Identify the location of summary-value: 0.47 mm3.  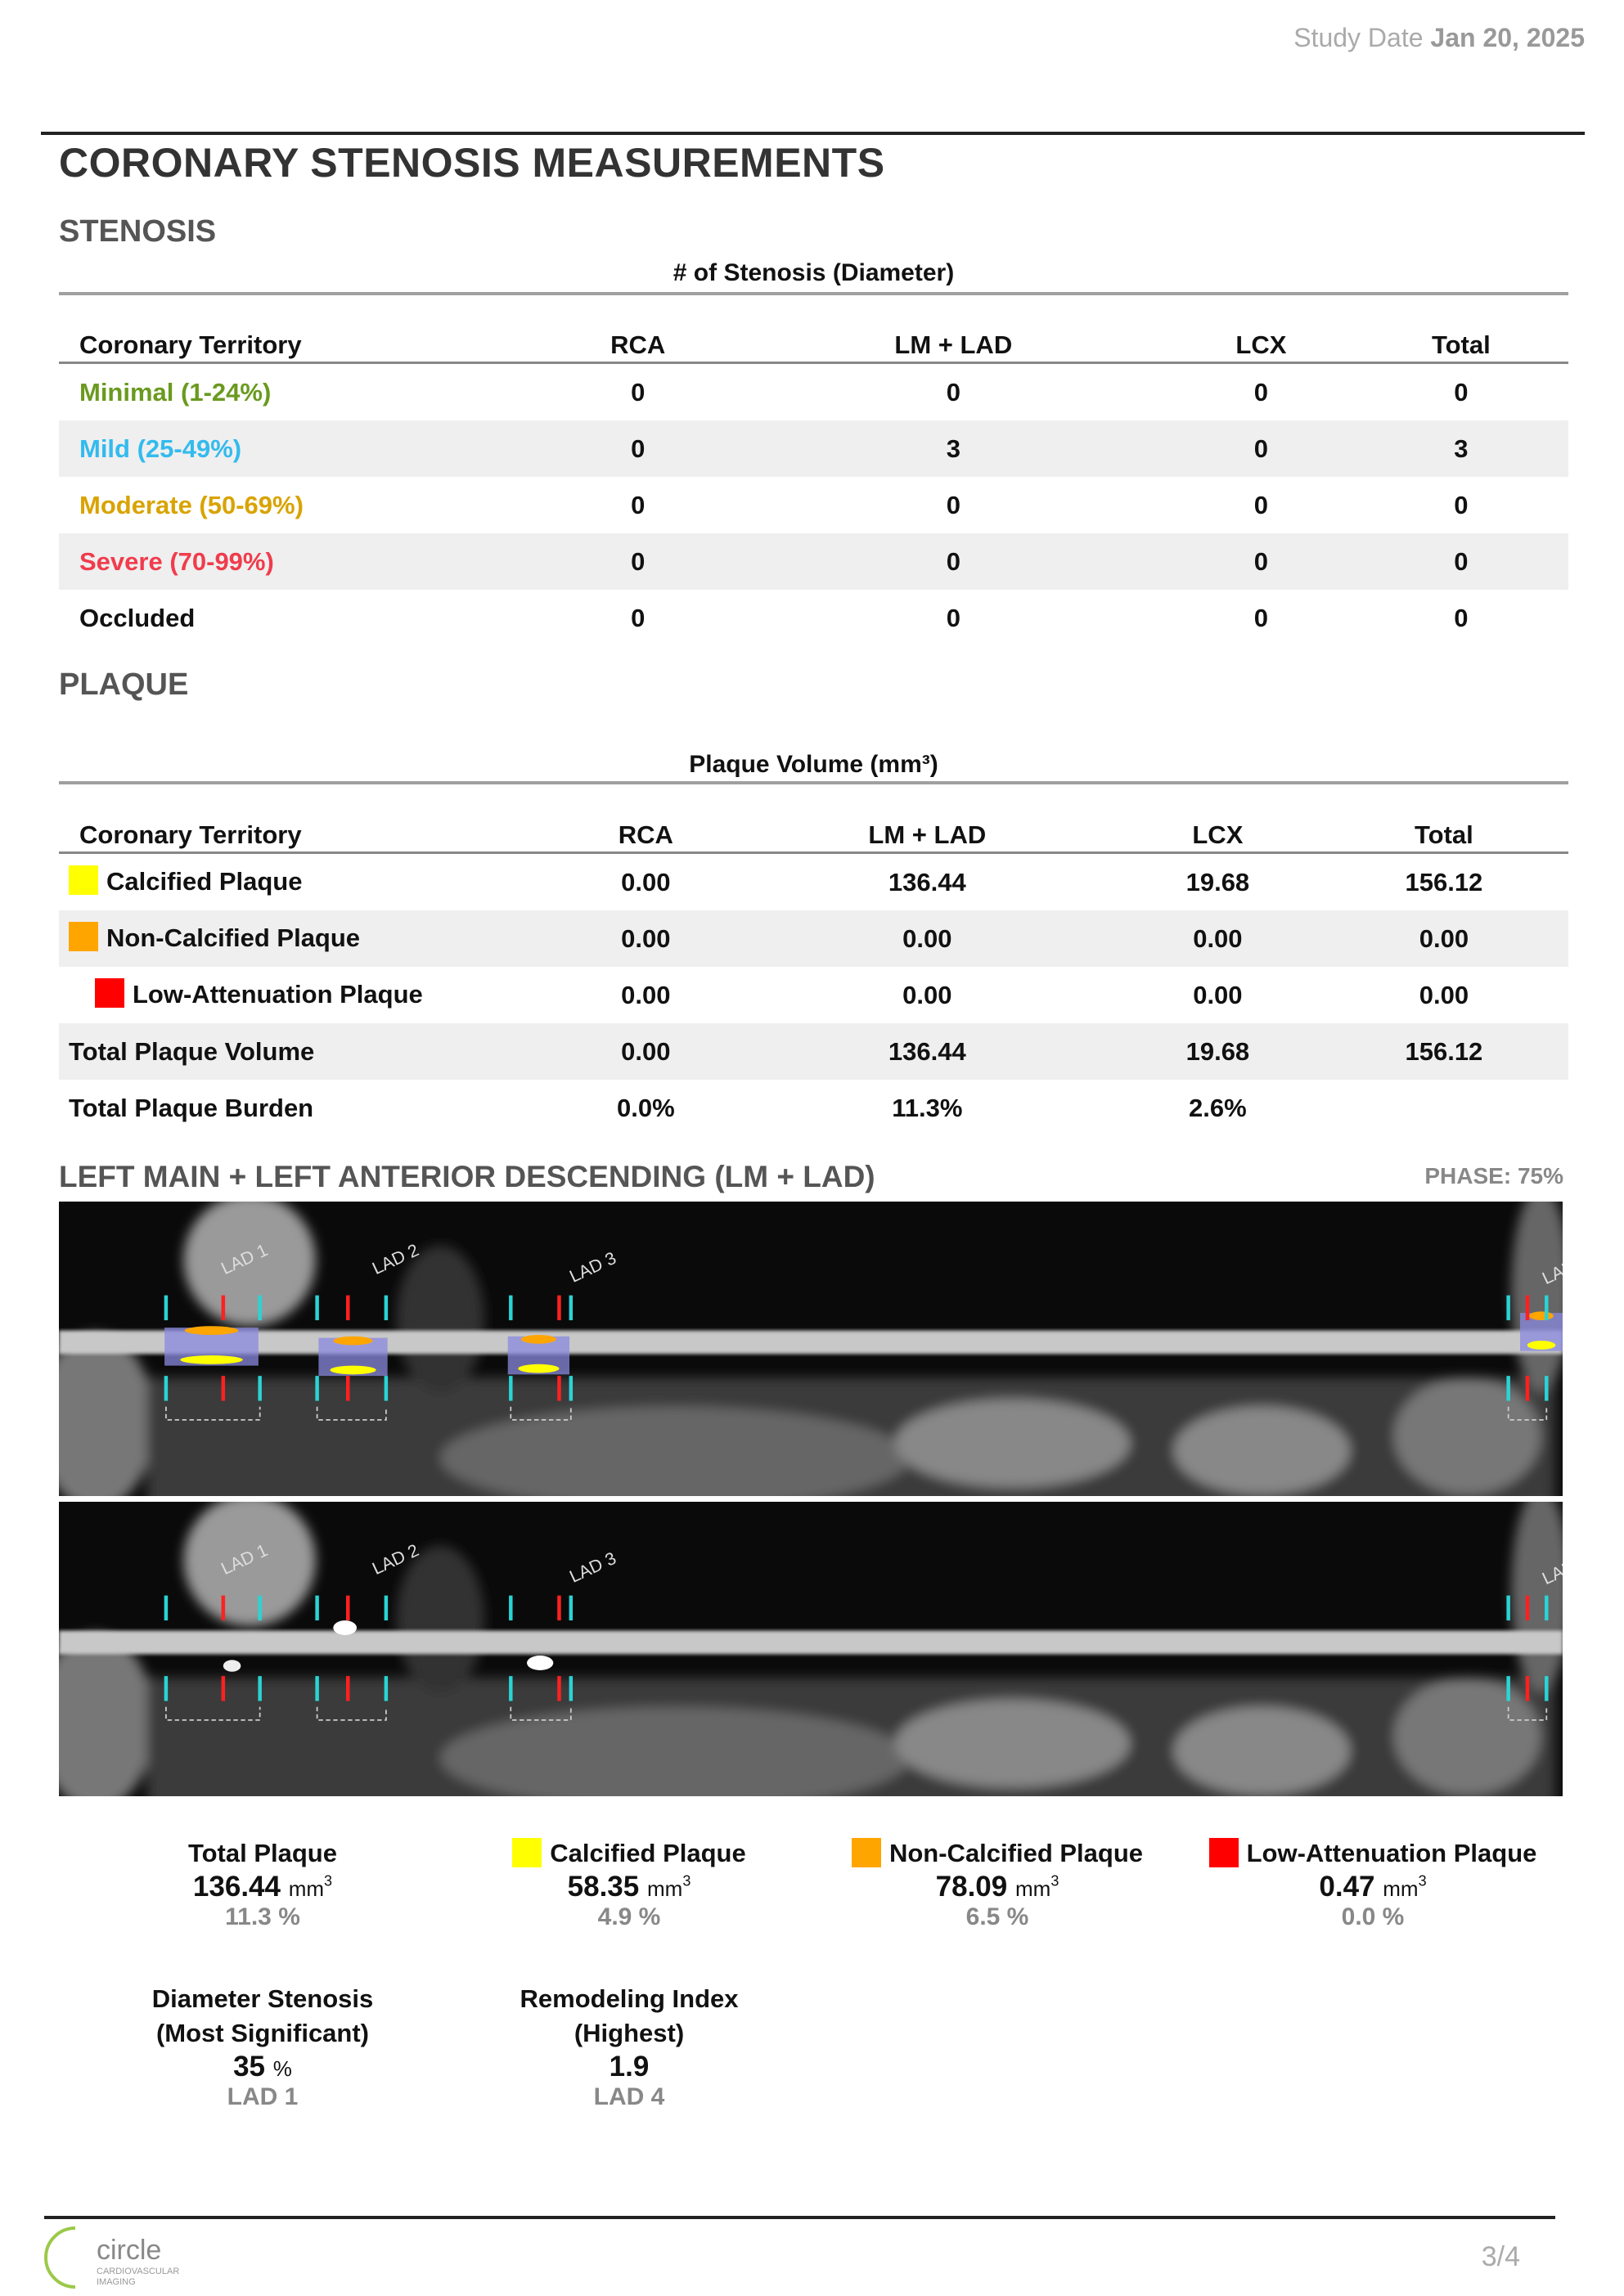
(1373, 1887).